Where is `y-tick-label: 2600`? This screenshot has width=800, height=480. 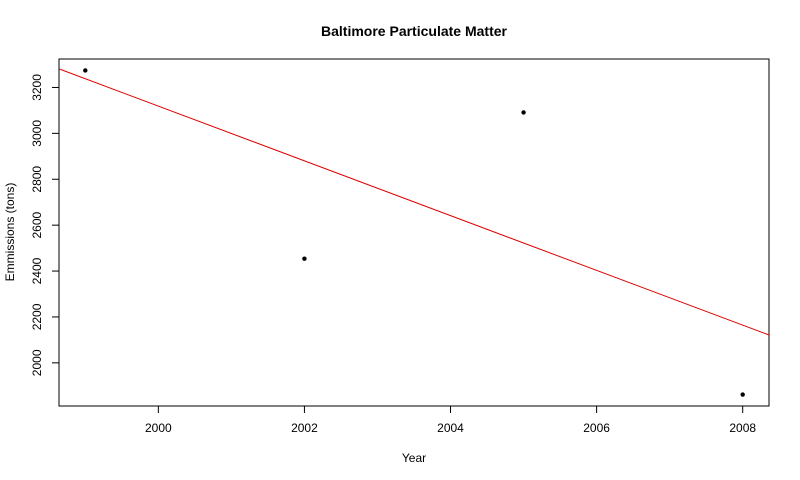 y-tick-label: 2600 is located at coordinates (37, 224).